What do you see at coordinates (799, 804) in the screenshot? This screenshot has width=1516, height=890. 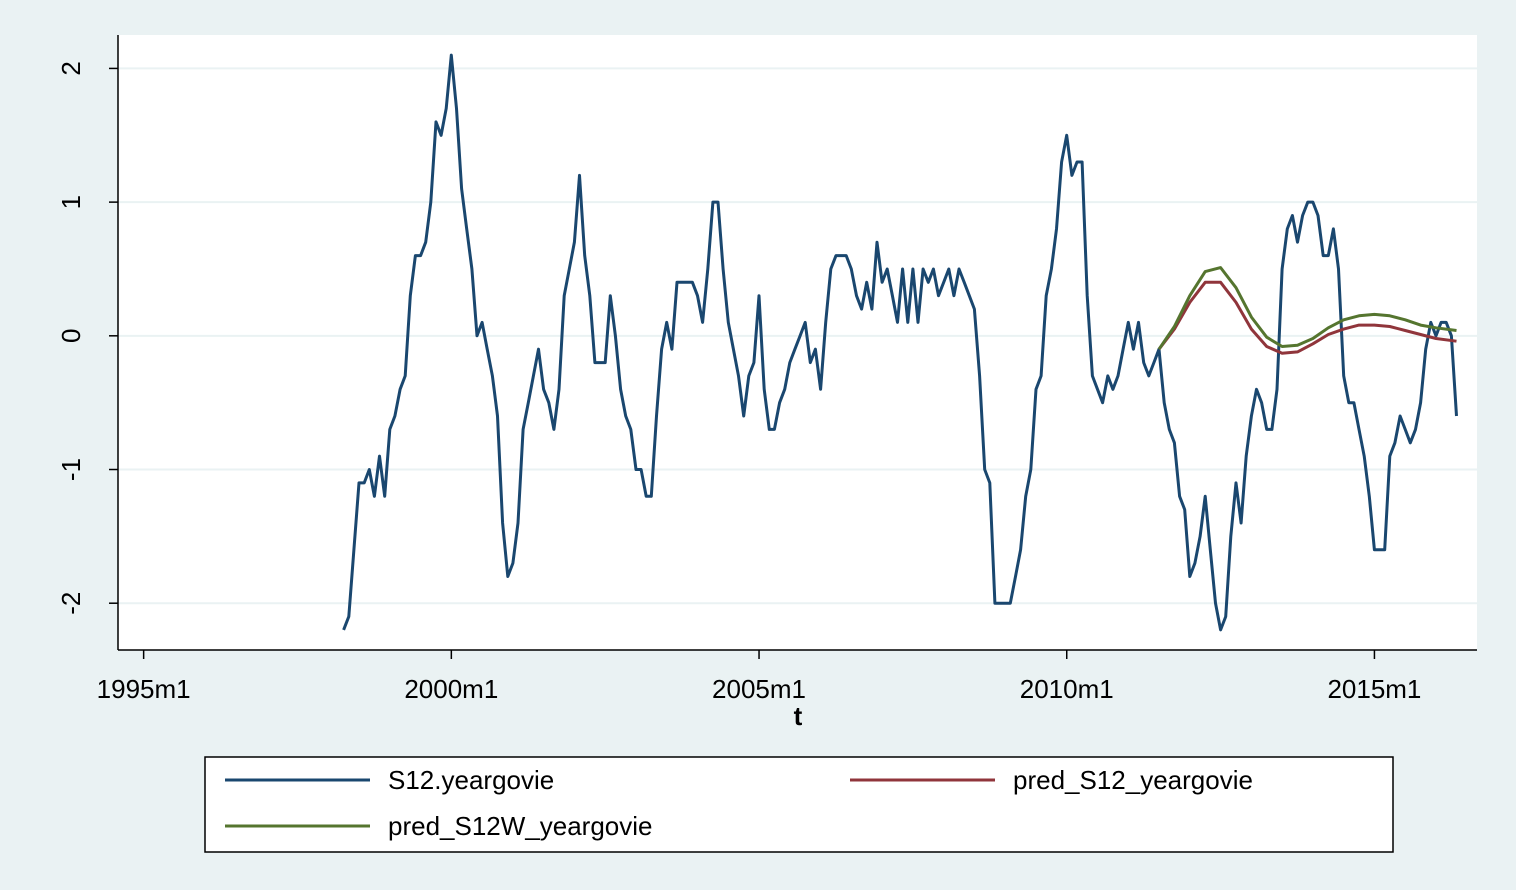 I see `legend` at bounding box center [799, 804].